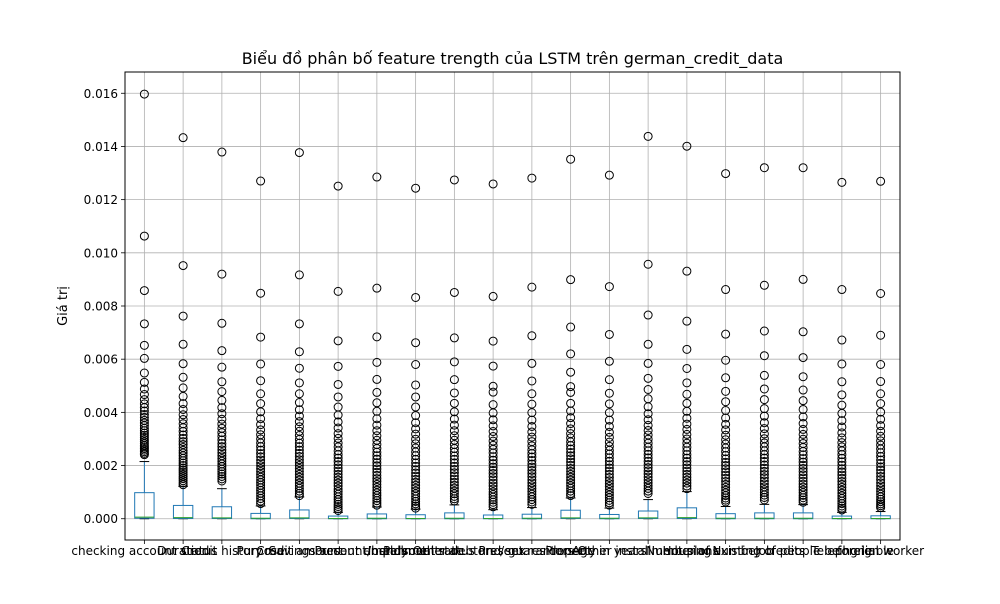 The width and height of the screenshot is (1000, 604). I want to click on x-tick-label: Other installment plans, so click(648, 551).